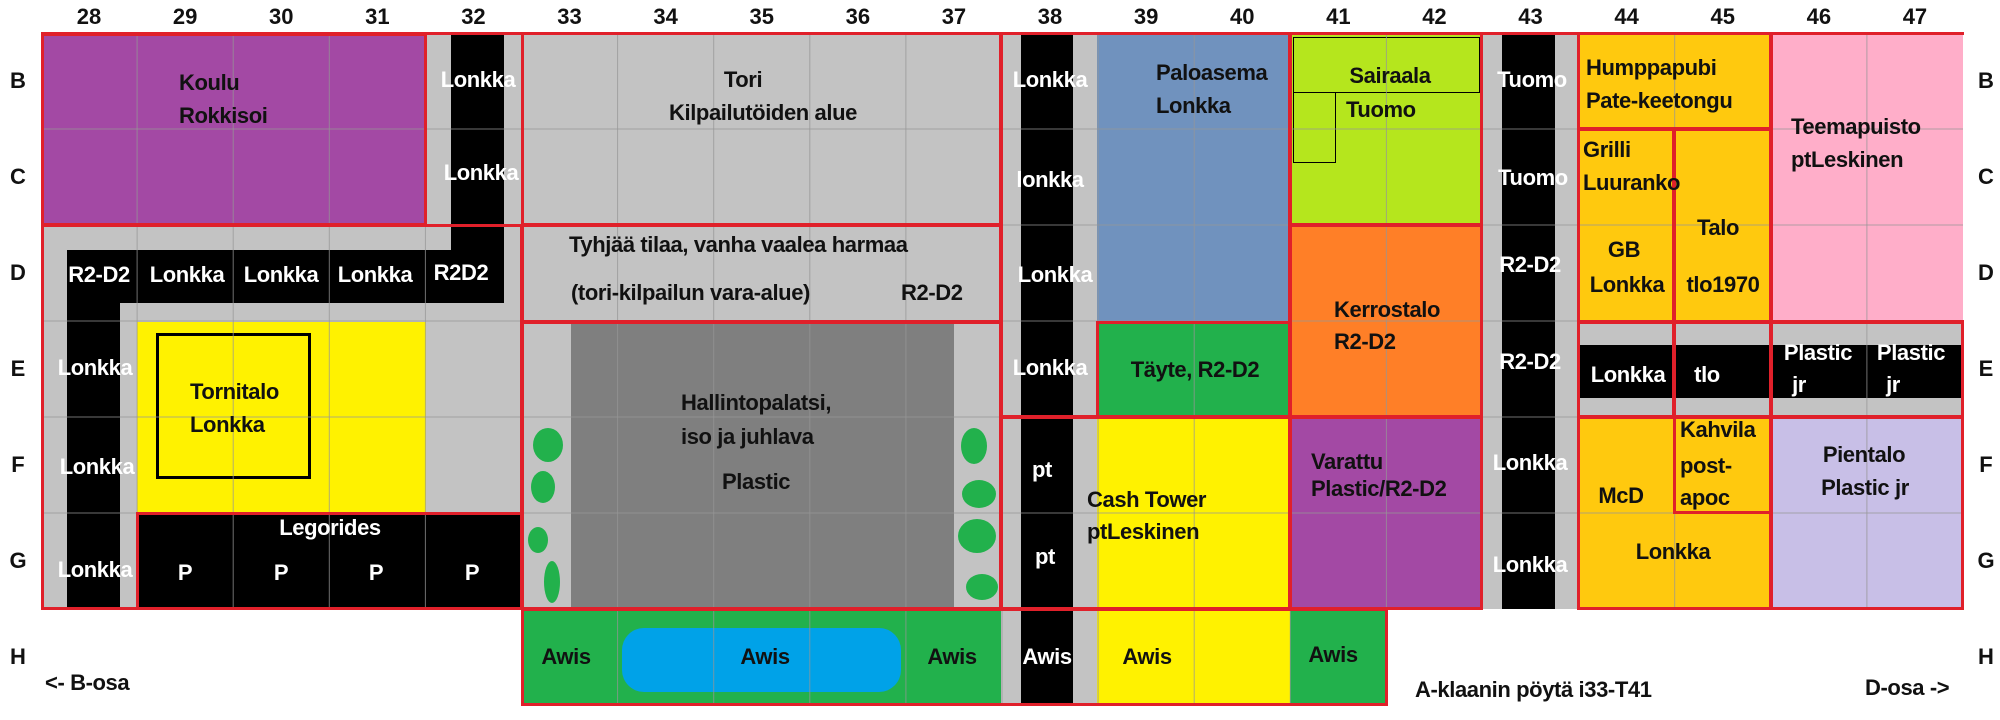 This screenshot has width=2000, height=720. I want to click on column-header: 47, so click(1915, 16).